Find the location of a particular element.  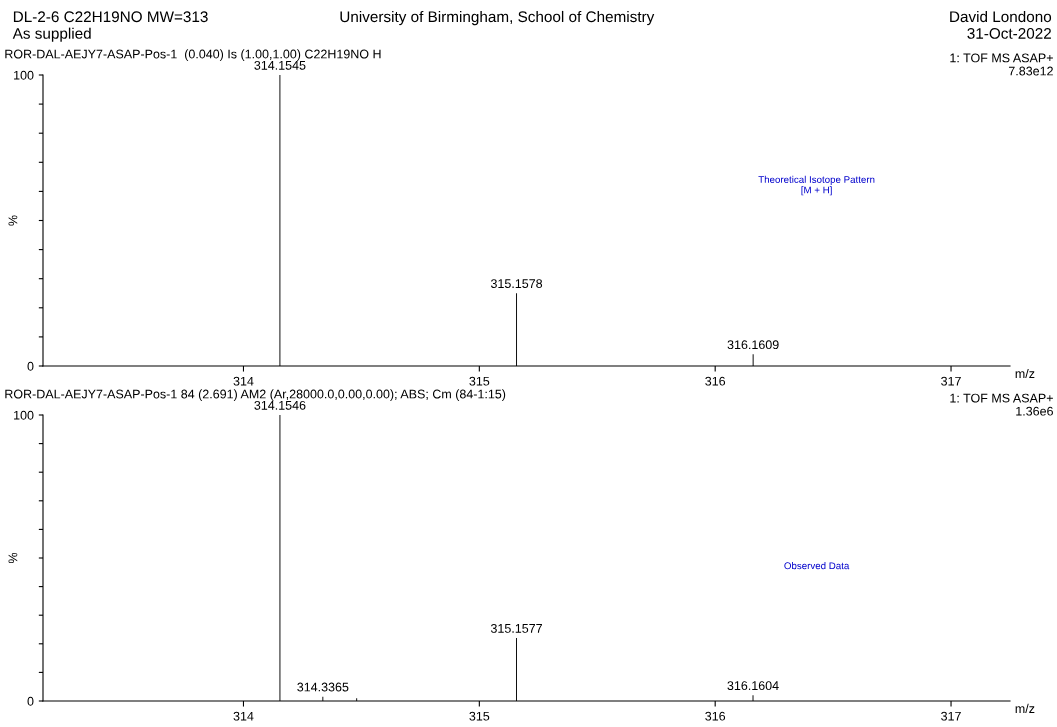

annotation: 316.1604 is located at coordinates (753, 686).